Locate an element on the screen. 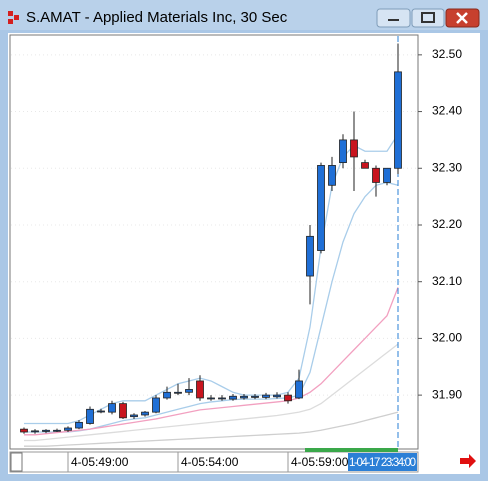 This screenshot has height=481, width=488. maximize-icon is located at coordinates (428, 17).